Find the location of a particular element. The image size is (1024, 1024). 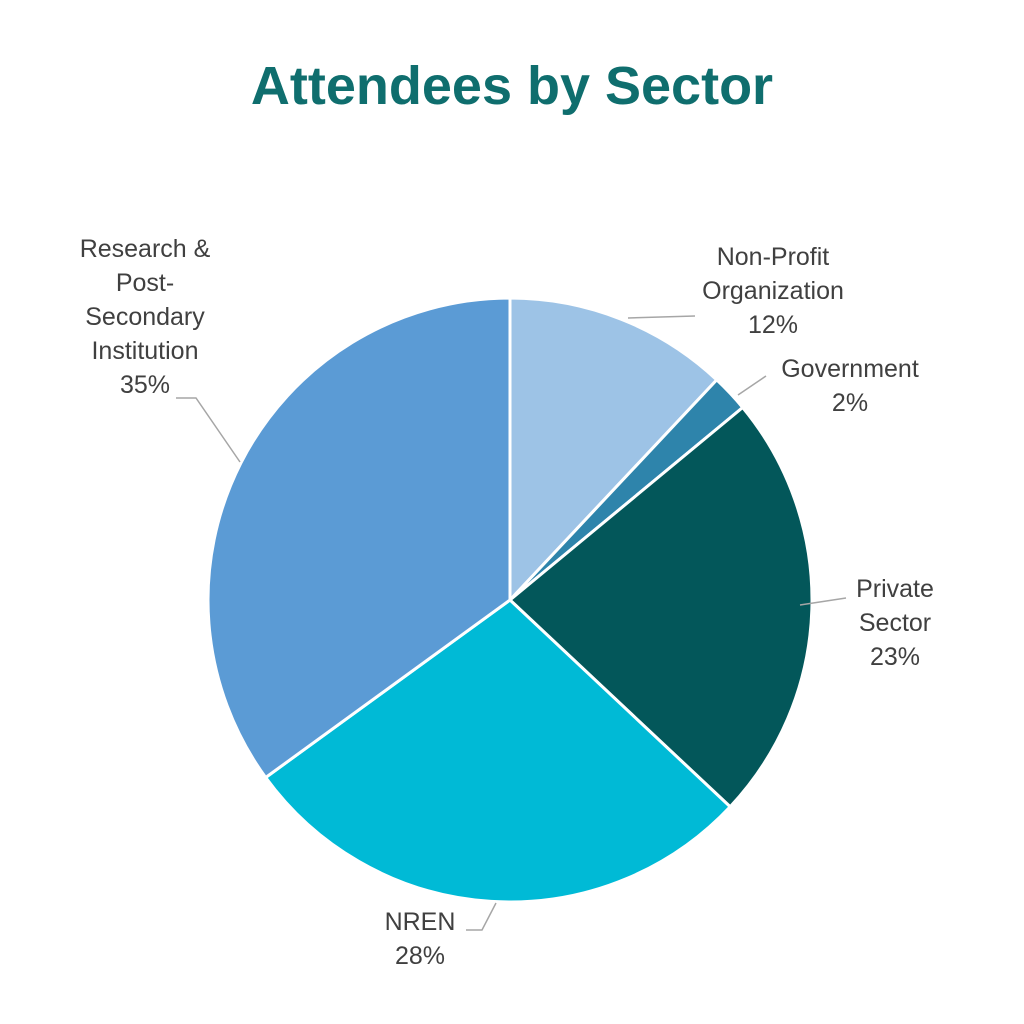

category-label: Government is located at coordinates (850, 369).